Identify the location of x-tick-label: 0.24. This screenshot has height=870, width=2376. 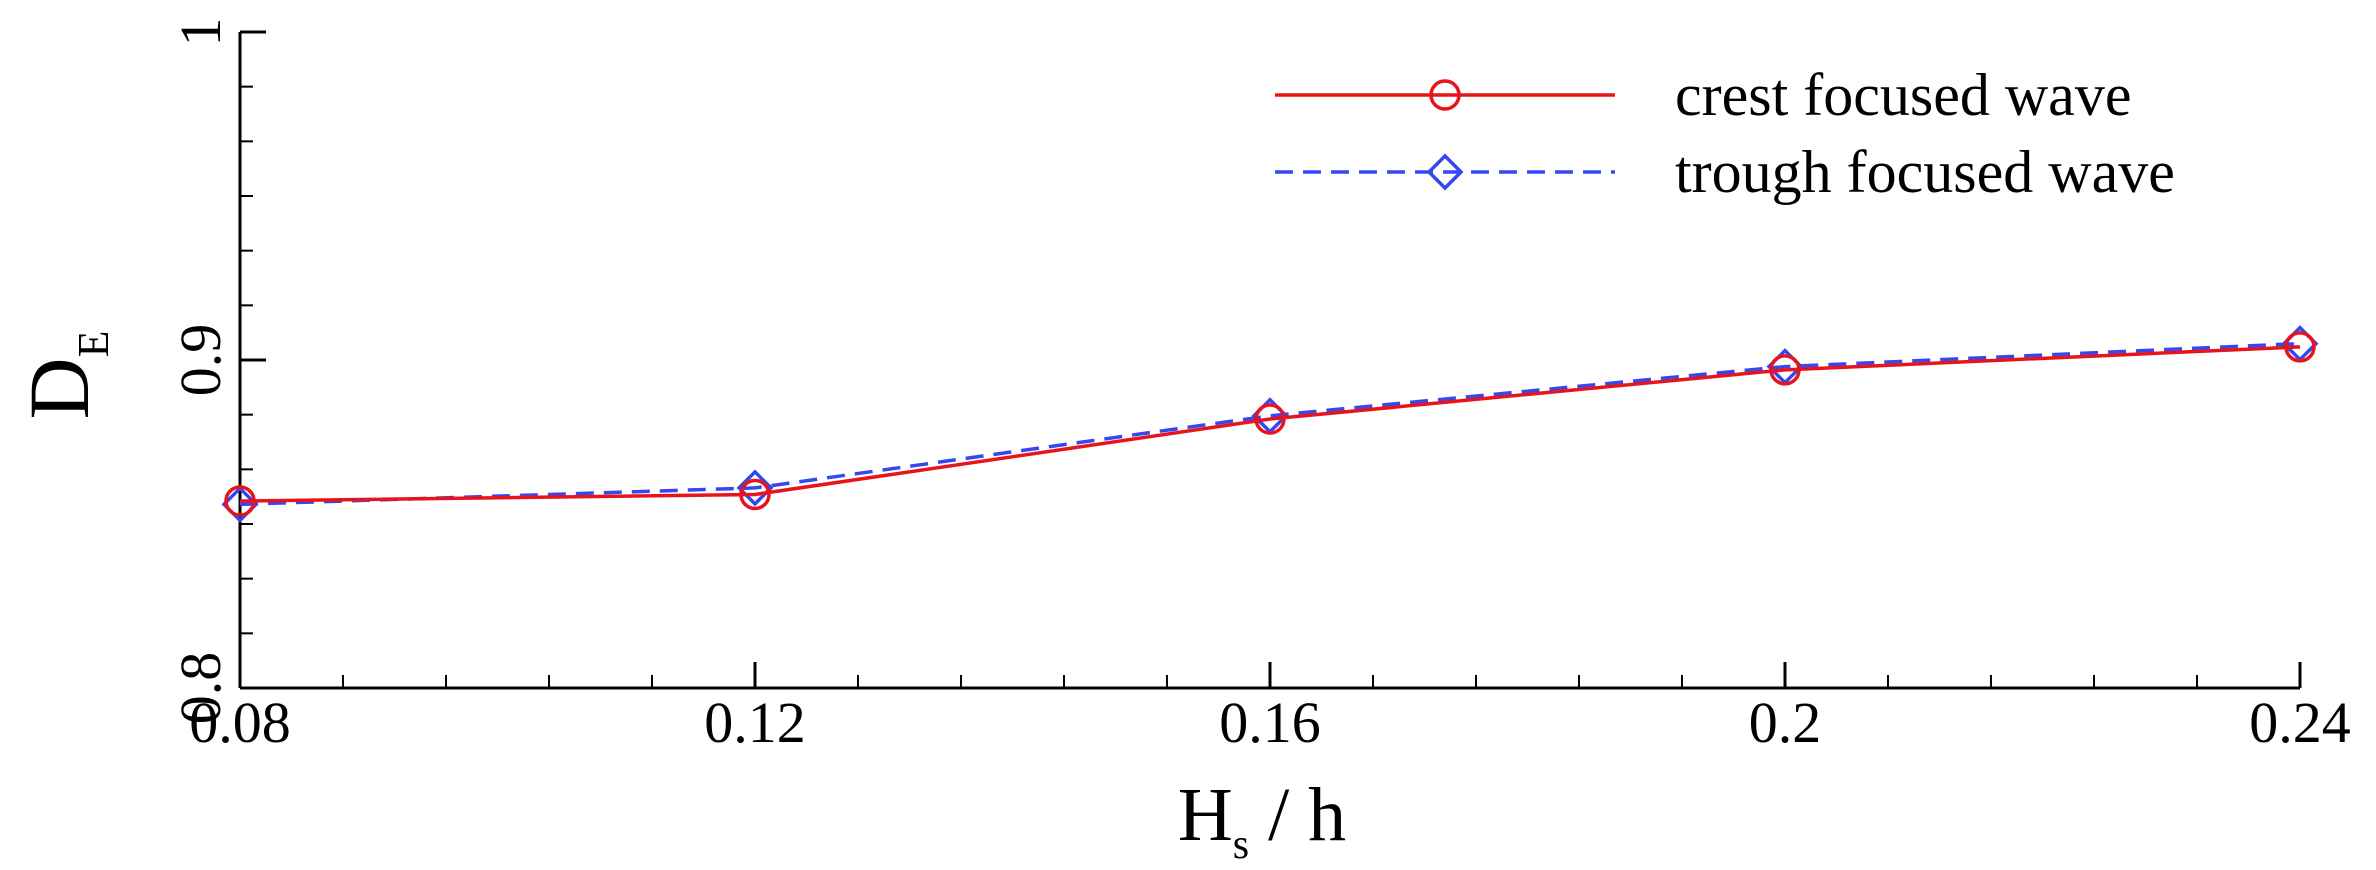
(2300, 722).